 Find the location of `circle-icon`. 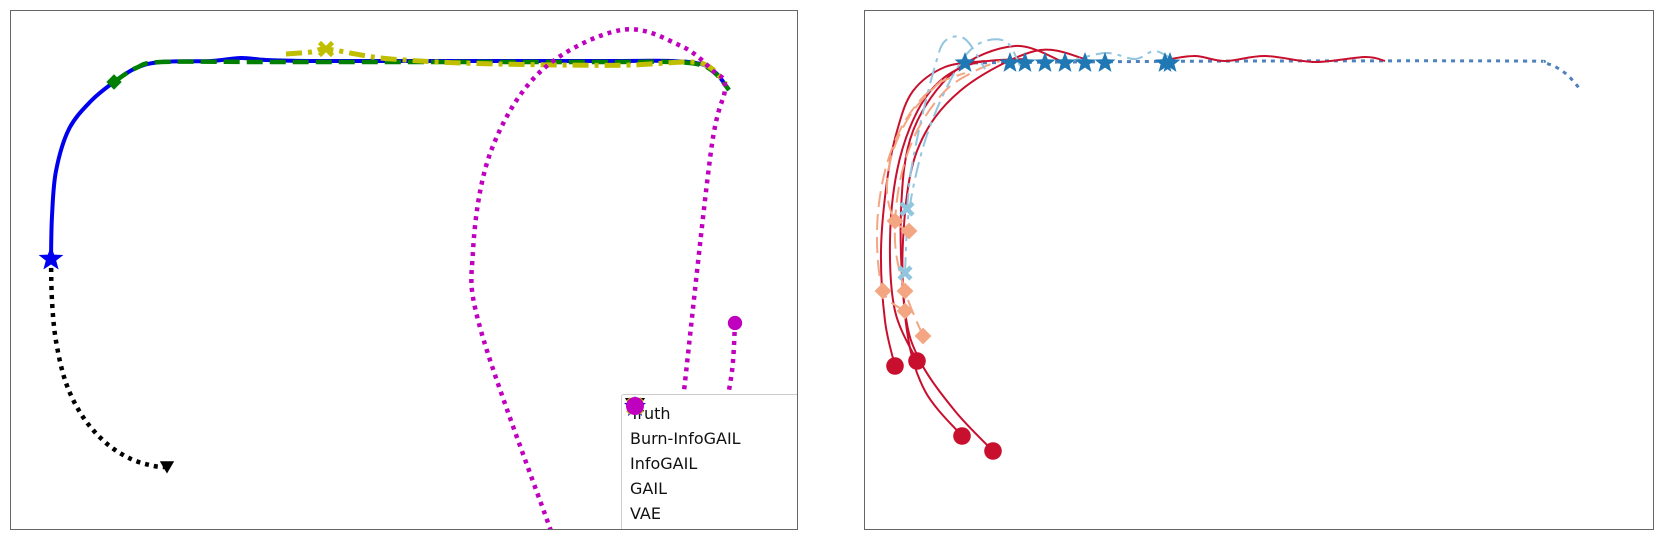

circle-icon is located at coordinates (635, 406).